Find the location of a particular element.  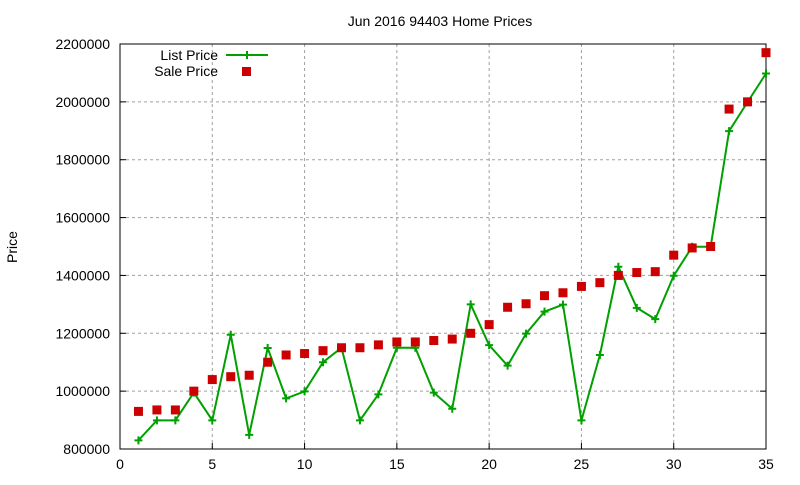

y-tick-label: 1200000 is located at coordinates (82, 333).